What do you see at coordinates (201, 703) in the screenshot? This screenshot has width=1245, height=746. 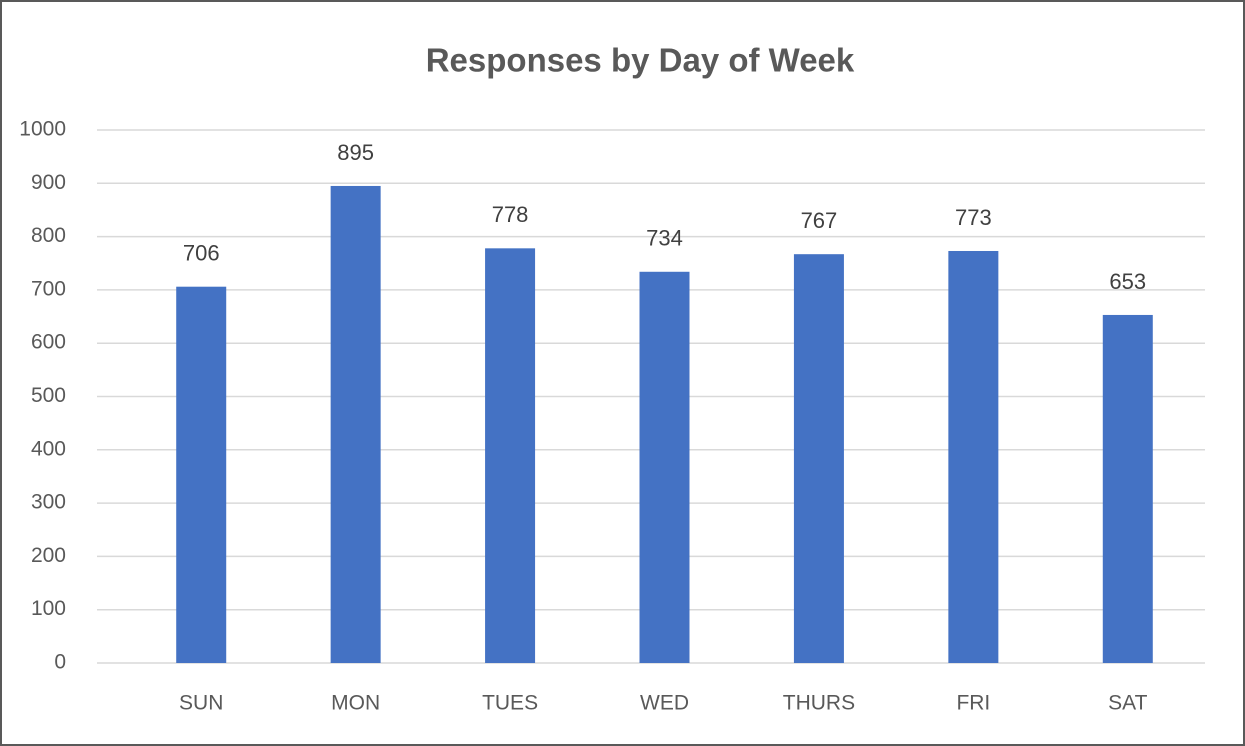 I see `x-tick-label: SUN` at bounding box center [201, 703].